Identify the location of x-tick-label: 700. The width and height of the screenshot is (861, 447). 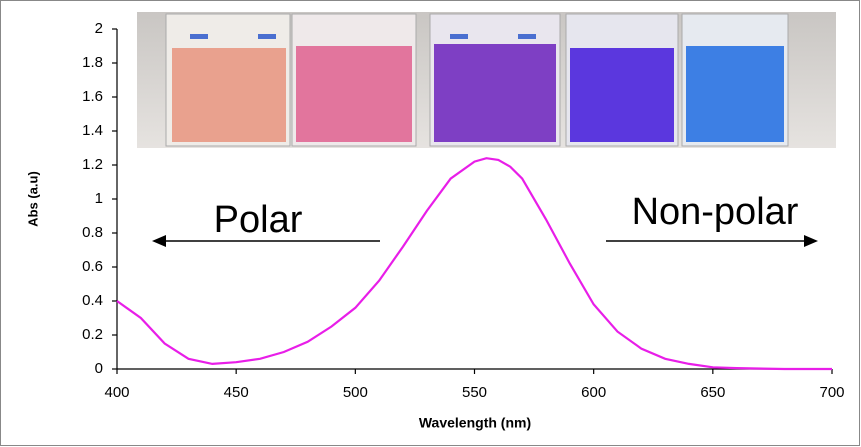
(831, 392).